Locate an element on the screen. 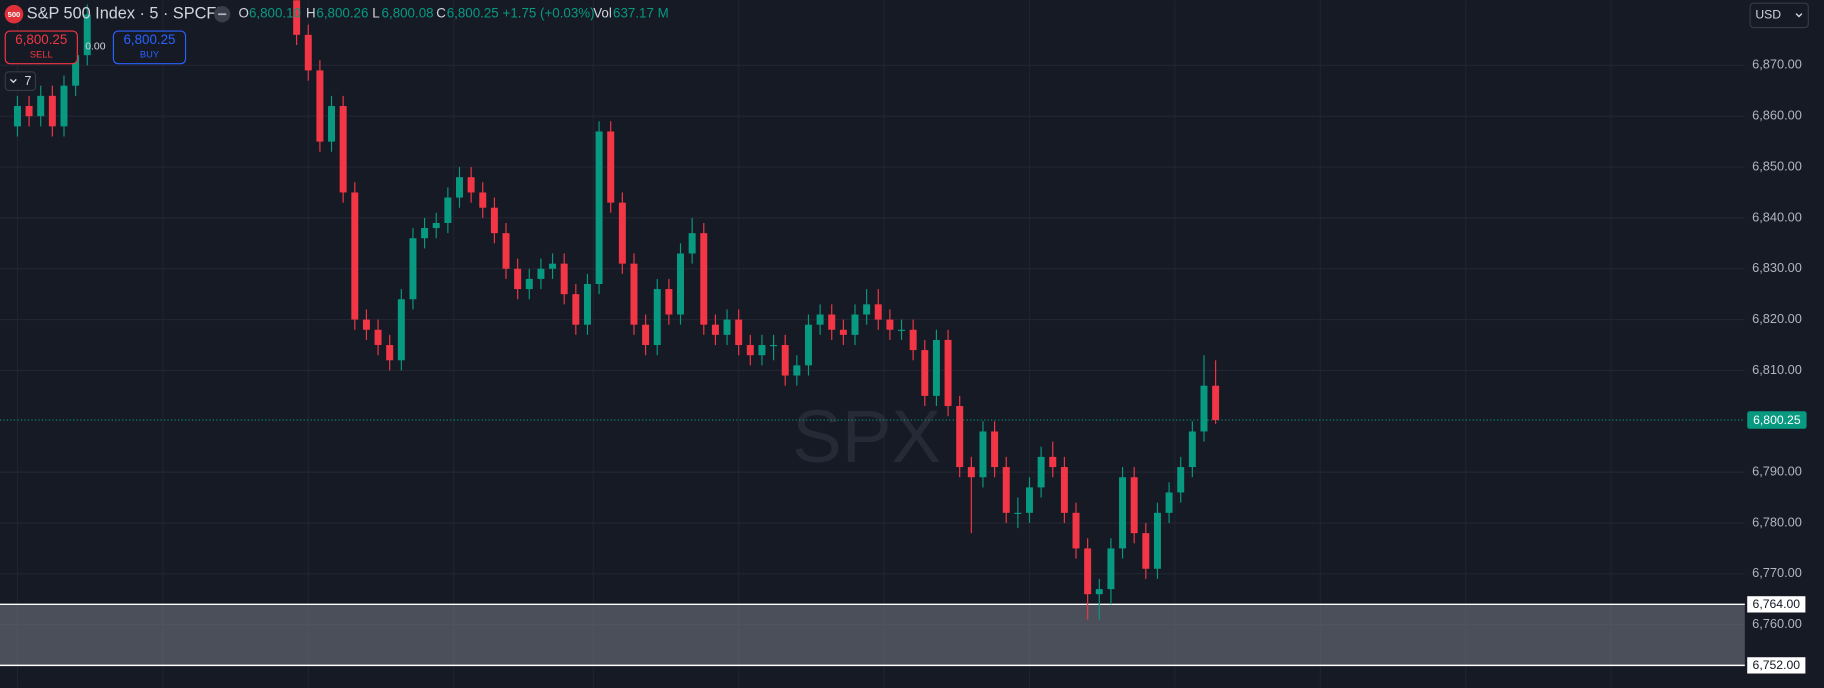 Image resolution: width=1824 pixels, height=688 pixels. y-tick-label: 6,860.00 is located at coordinates (1777, 115).